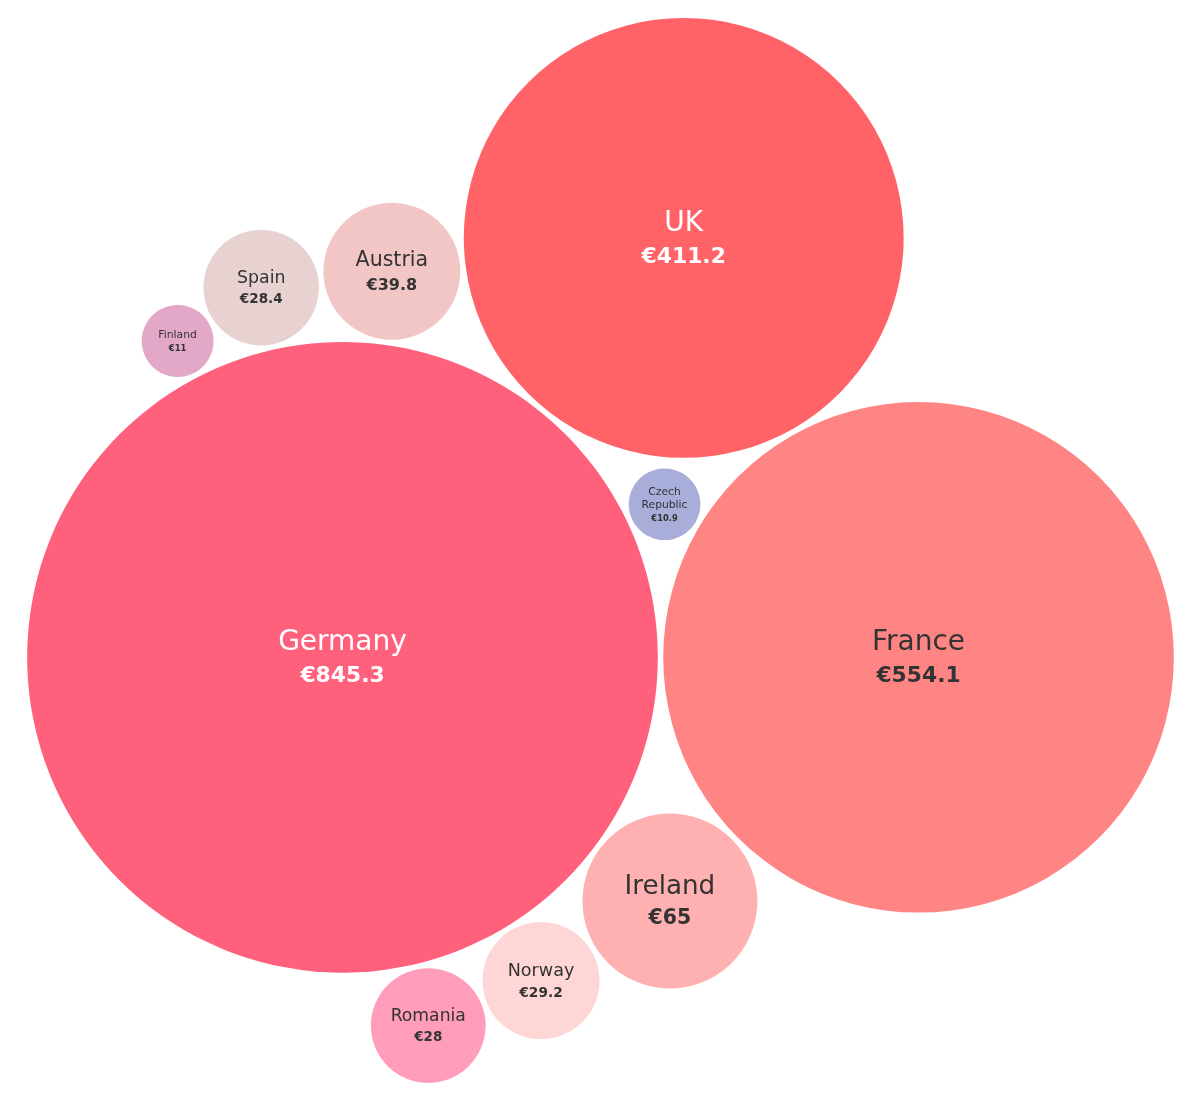 This screenshot has height=1103, width=1201. I want to click on data-label: €11, so click(177, 347).